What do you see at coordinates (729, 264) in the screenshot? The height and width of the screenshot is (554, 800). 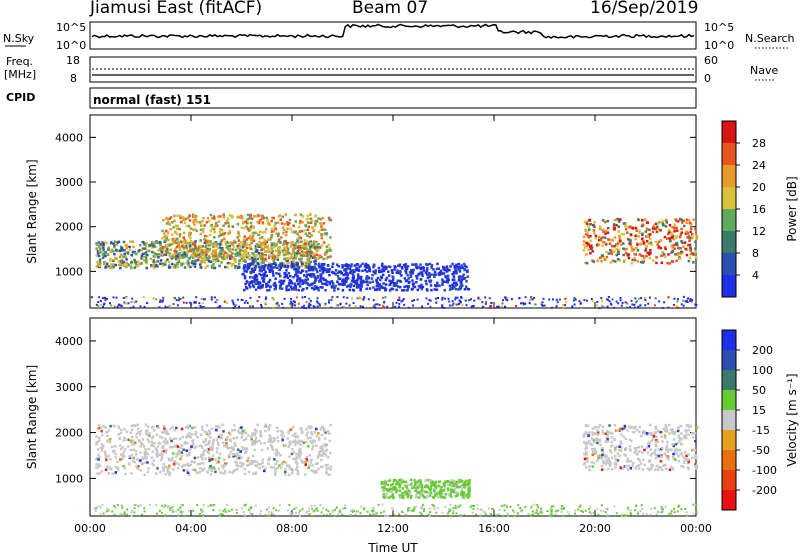 I see `colorbar-swatch` at bounding box center [729, 264].